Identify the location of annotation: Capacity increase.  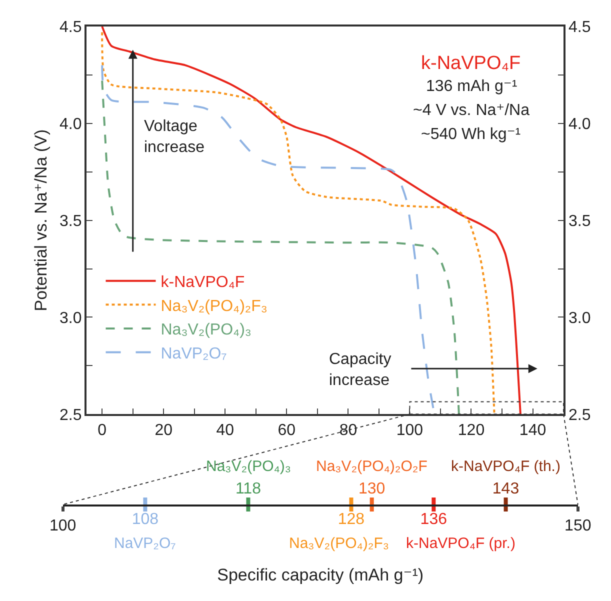
(360, 370).